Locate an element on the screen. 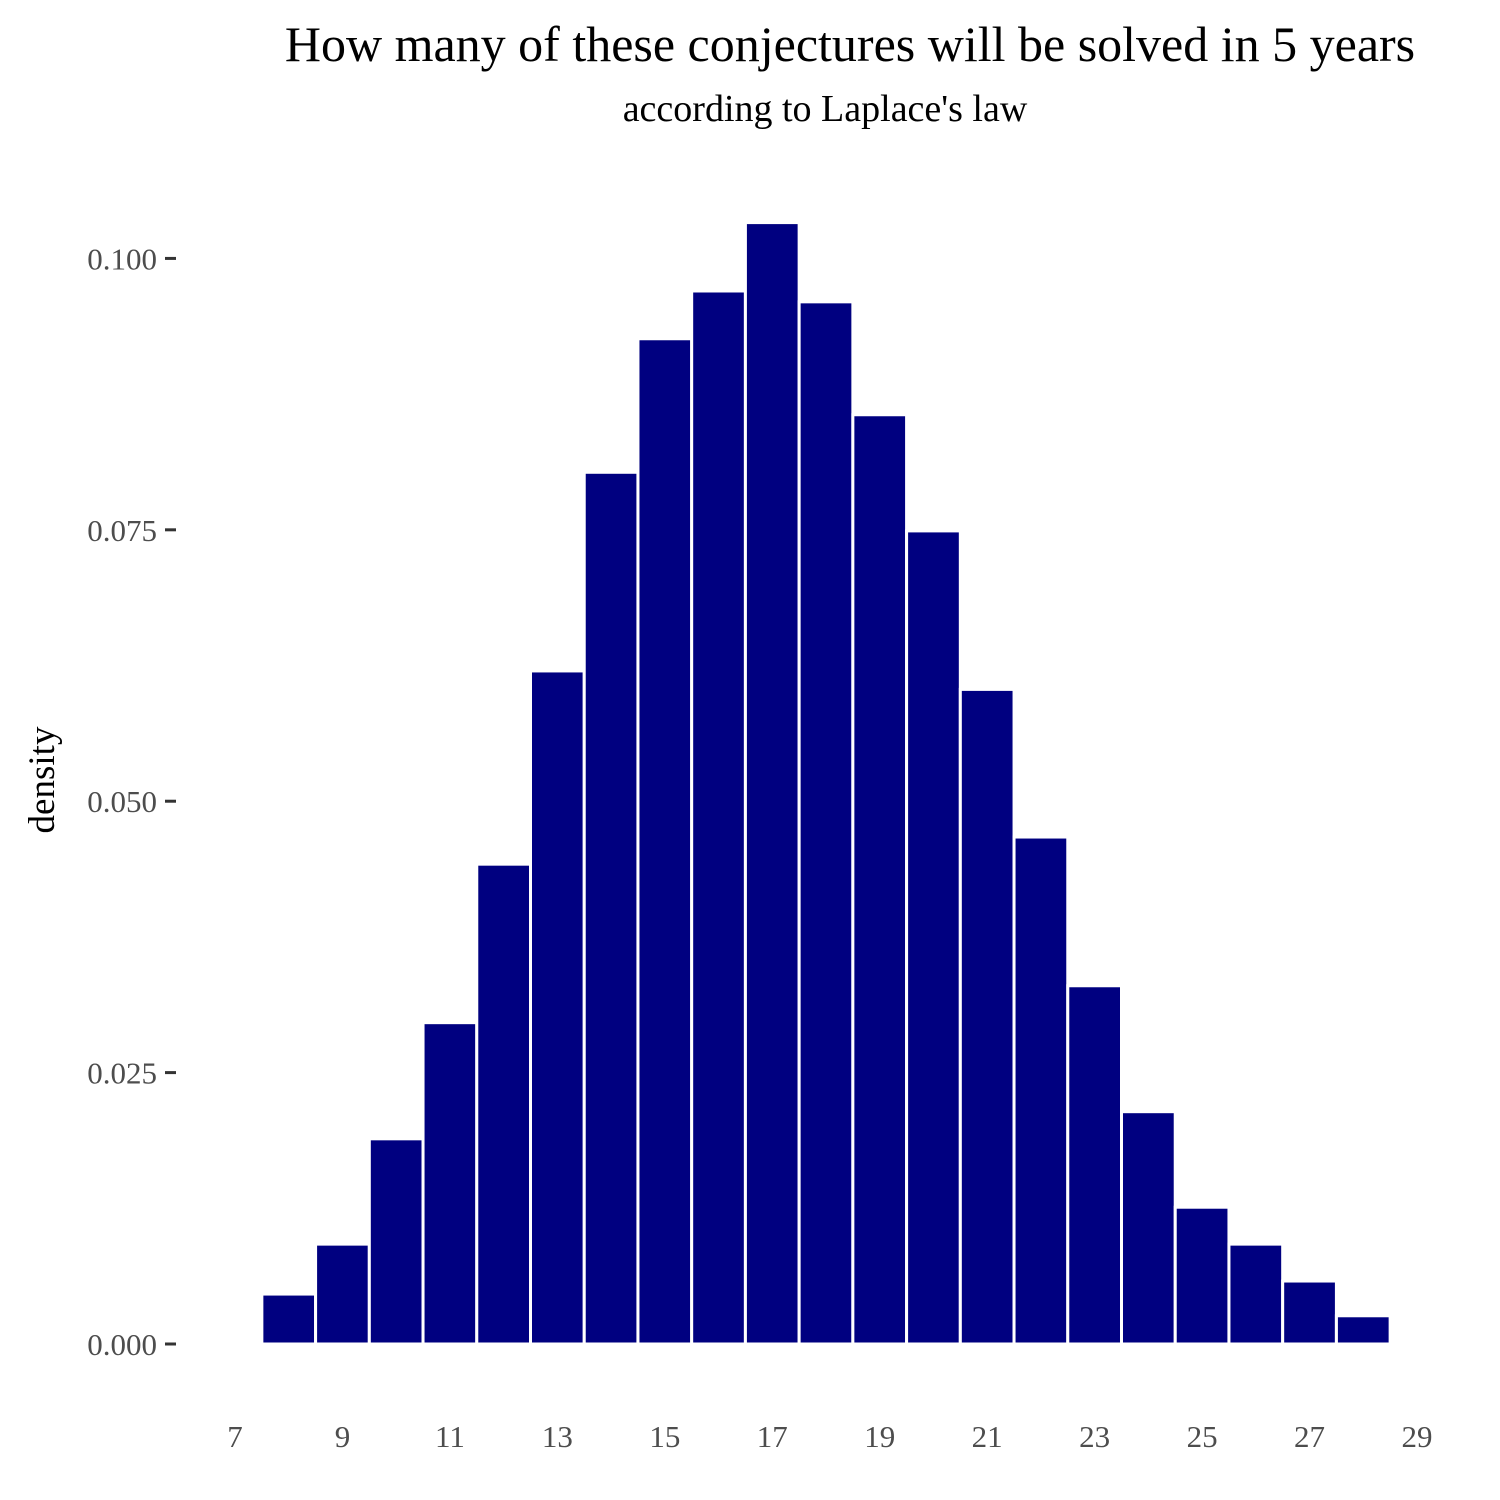  y-axis-title: density is located at coordinates (42, 779).